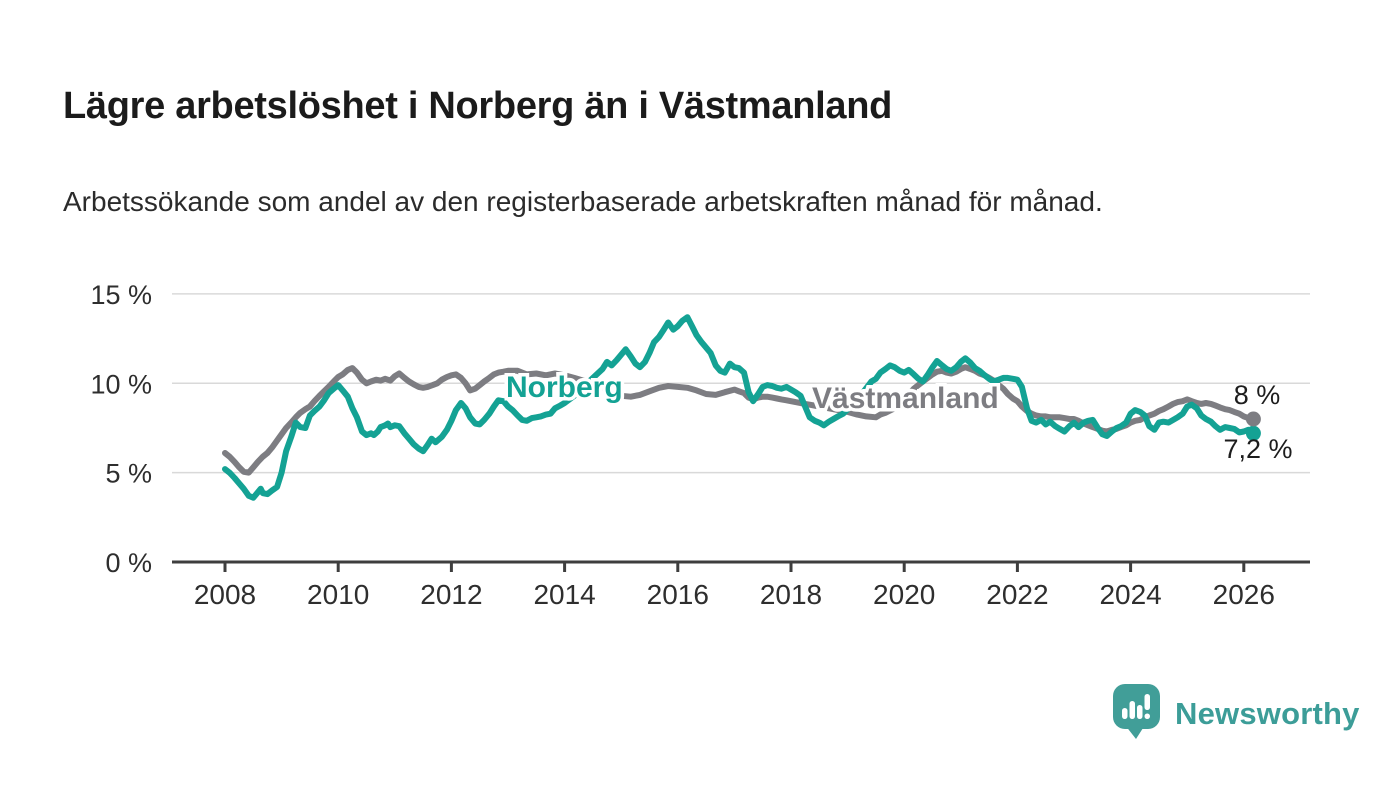 This screenshot has width=1400, height=794. Describe the element at coordinates (904, 594) in the screenshot. I see `x-axis-tick-label: 2020` at that location.